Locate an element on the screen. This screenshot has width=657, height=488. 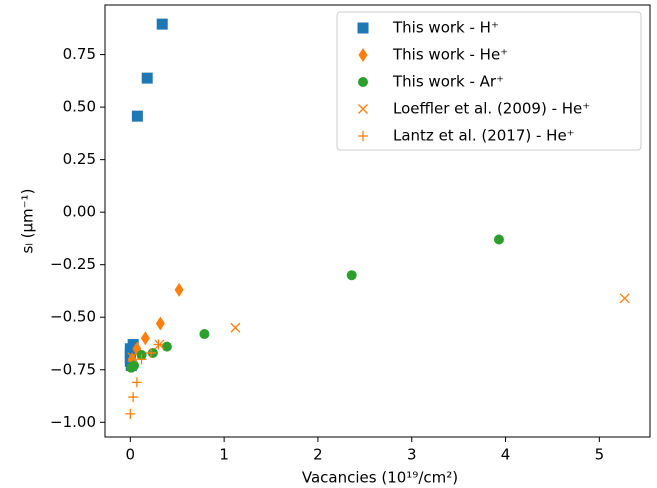
x-tick-label: 2 is located at coordinates (318, 455).